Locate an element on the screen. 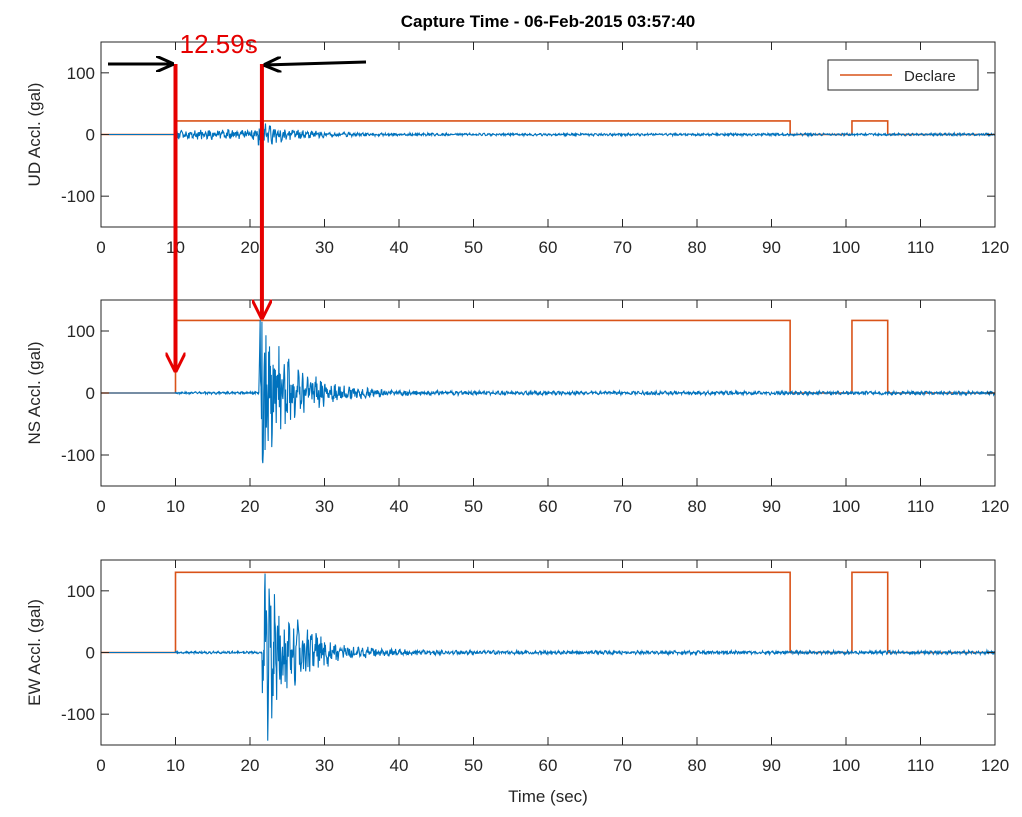 This screenshot has width=1022, height=817. annotation-group: 12.59s is located at coordinates (237, 200).